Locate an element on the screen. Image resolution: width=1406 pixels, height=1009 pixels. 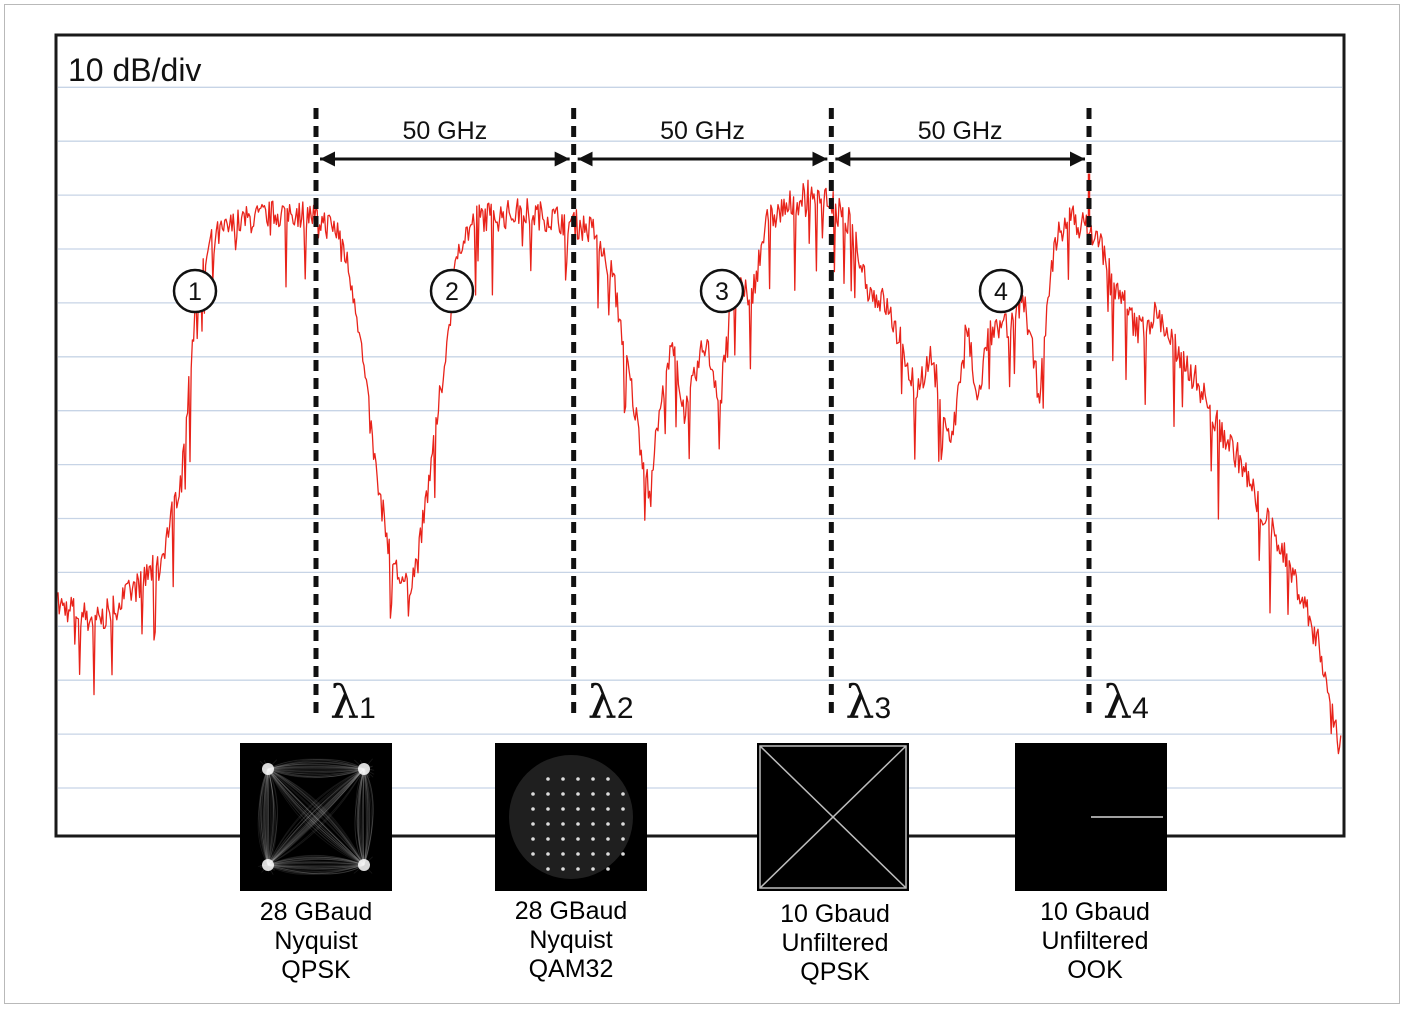
channel-badge: 3 is located at coordinates (722, 291).